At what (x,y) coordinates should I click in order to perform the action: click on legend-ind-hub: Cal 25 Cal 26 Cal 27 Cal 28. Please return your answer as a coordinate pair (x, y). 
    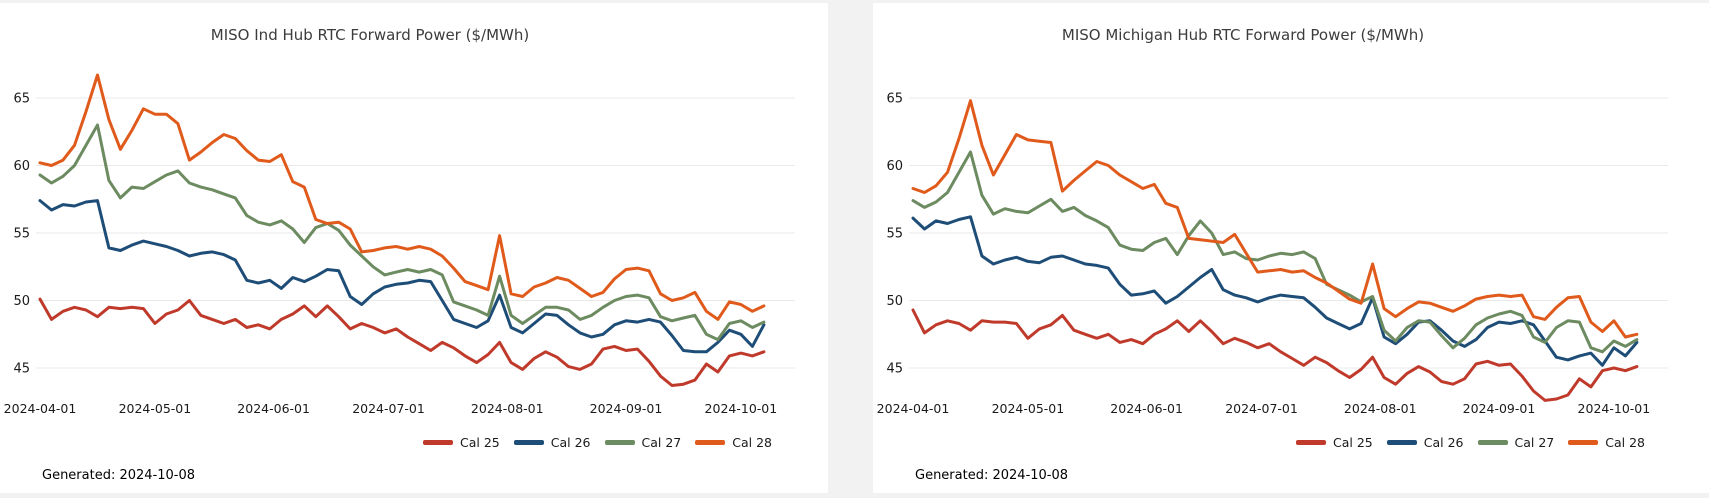
    Looking at the image, I should click on (400, 442).